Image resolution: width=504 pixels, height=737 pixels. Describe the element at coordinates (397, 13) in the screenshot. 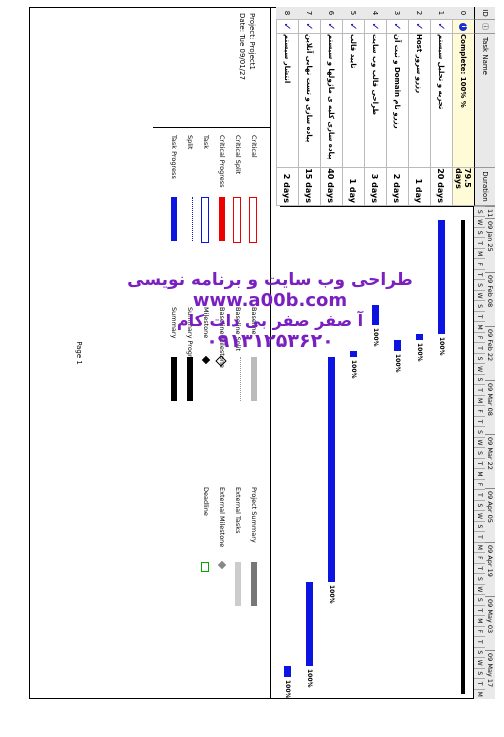

I see `row-id: 3` at that location.